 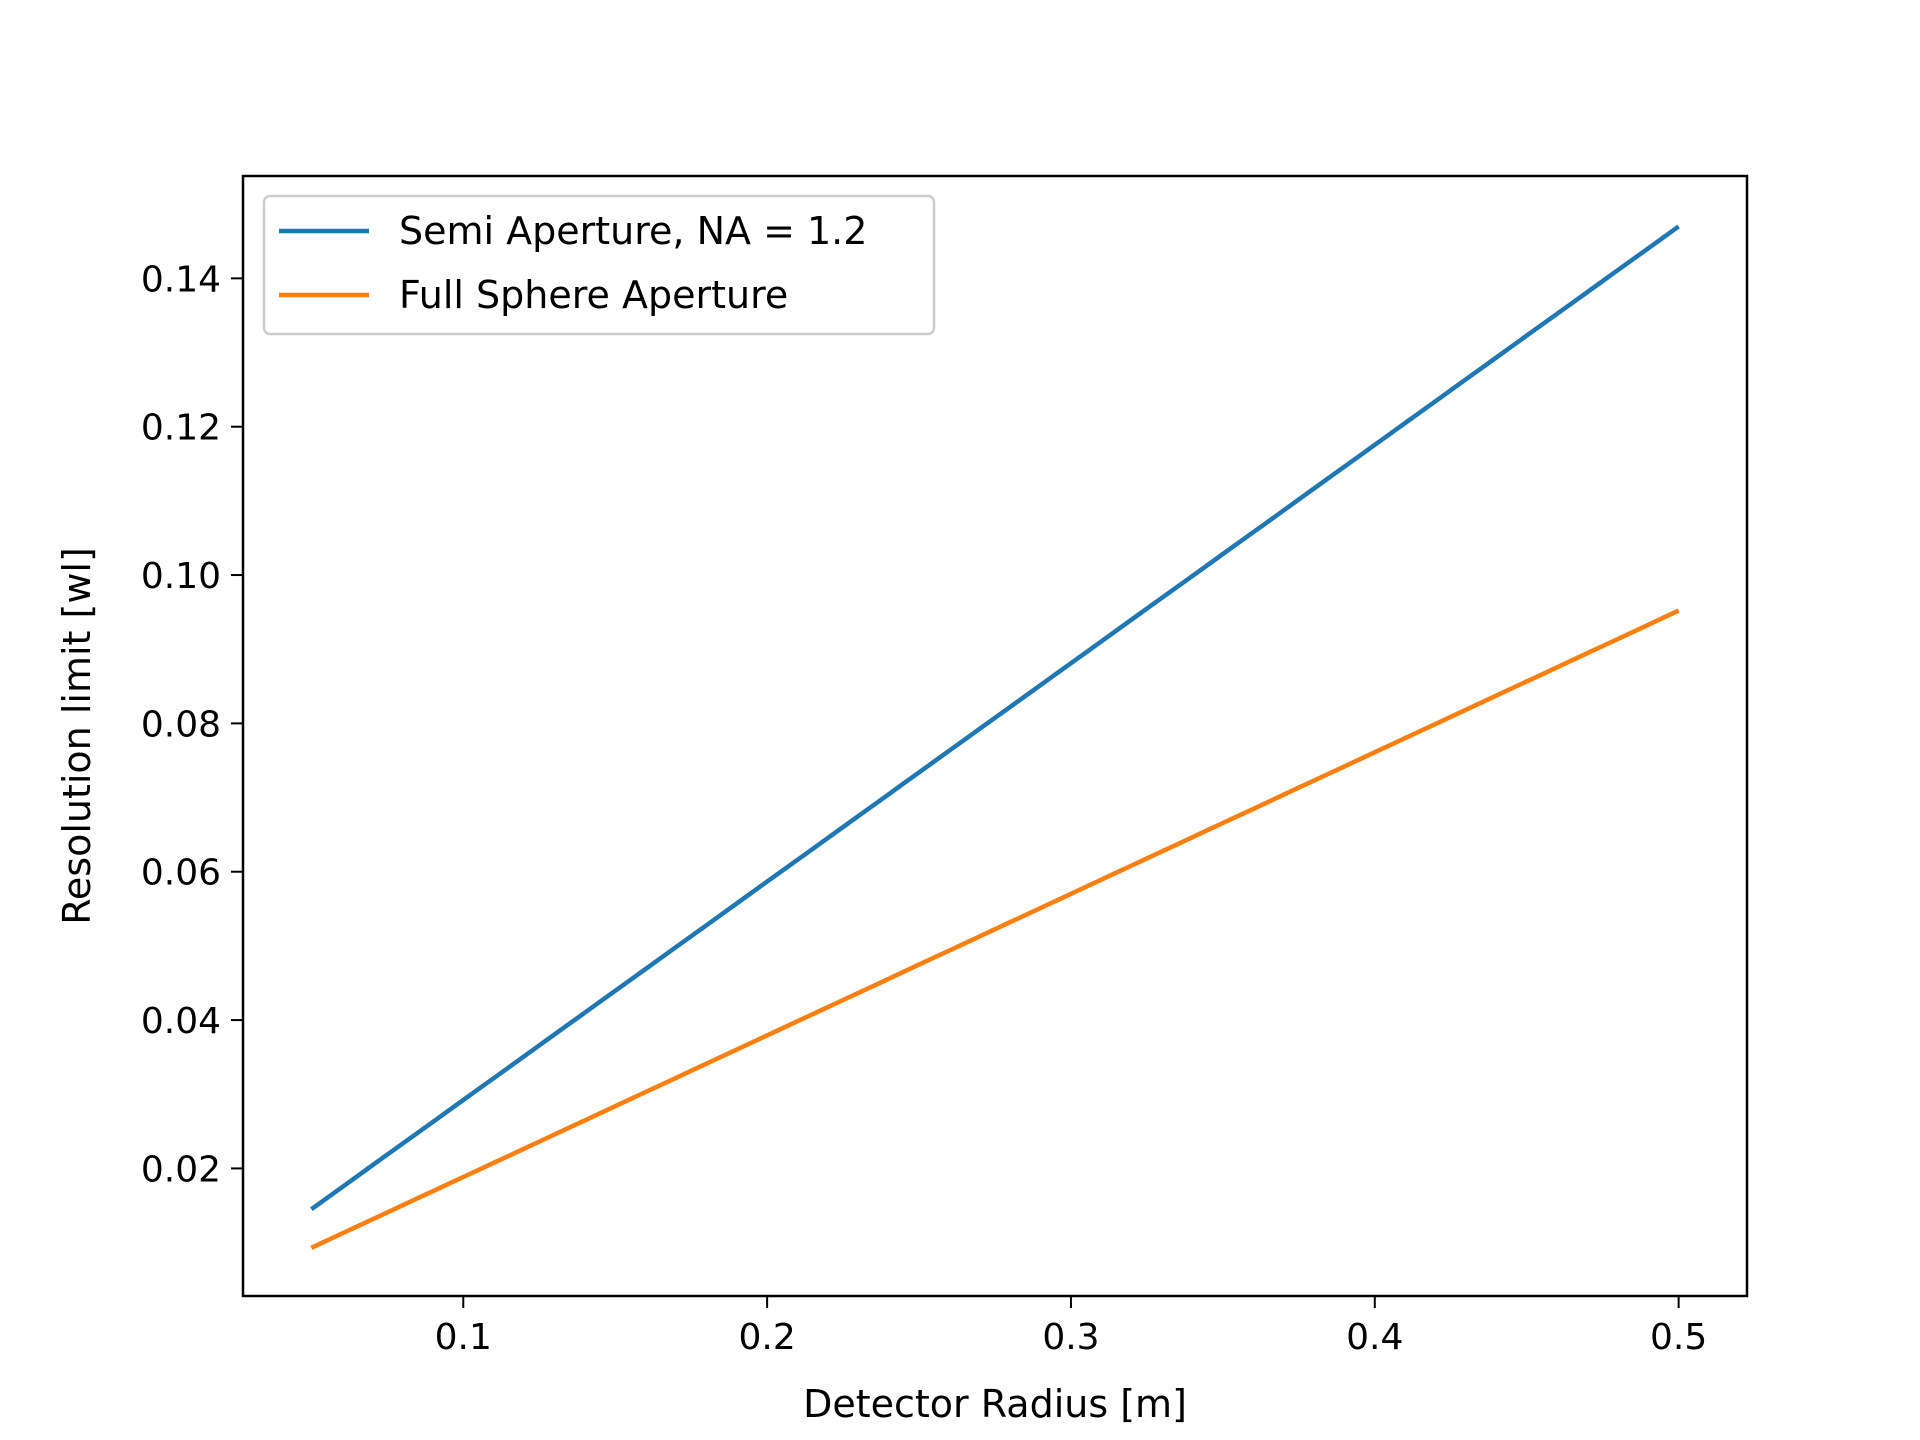 What do you see at coordinates (181, 428) in the screenshot?
I see `y-tick-label: 0.12` at bounding box center [181, 428].